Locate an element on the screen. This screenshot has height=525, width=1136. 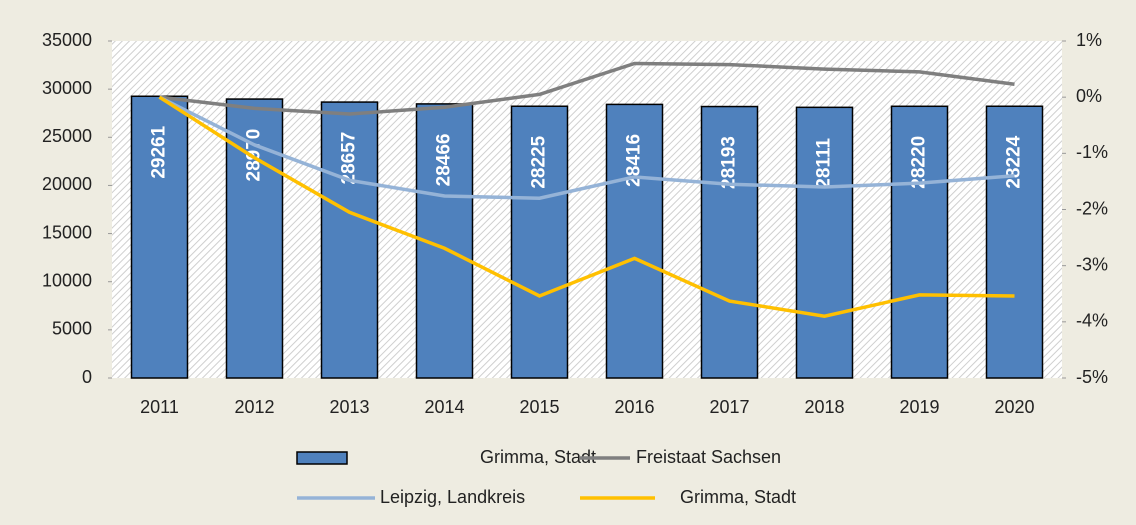
y2-tick-label: -5% is located at coordinates (1092, 377).